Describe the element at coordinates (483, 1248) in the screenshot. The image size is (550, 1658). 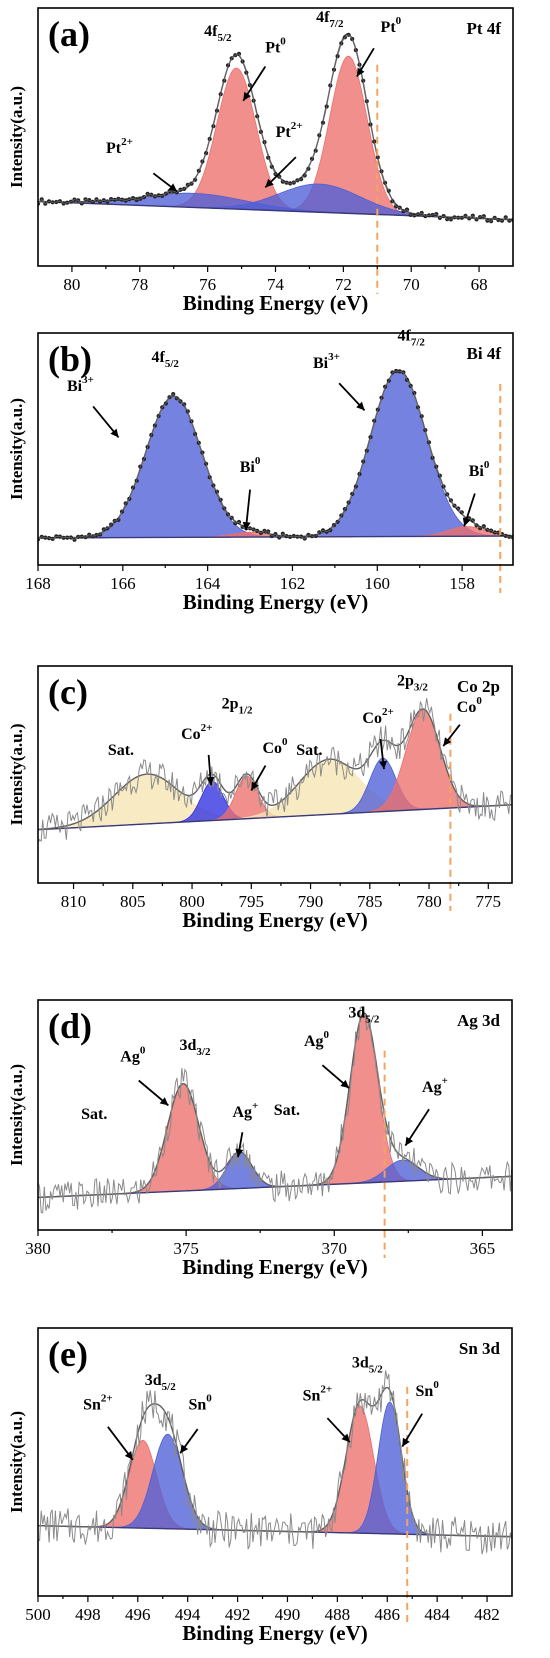
I see `x-tick-label: 365` at that location.